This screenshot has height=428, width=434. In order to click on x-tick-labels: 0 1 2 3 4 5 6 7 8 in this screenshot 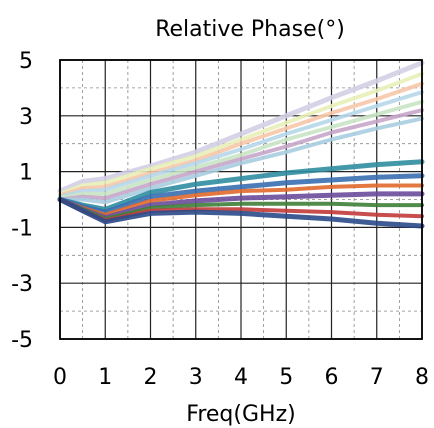, I will do `click(241, 377)`.